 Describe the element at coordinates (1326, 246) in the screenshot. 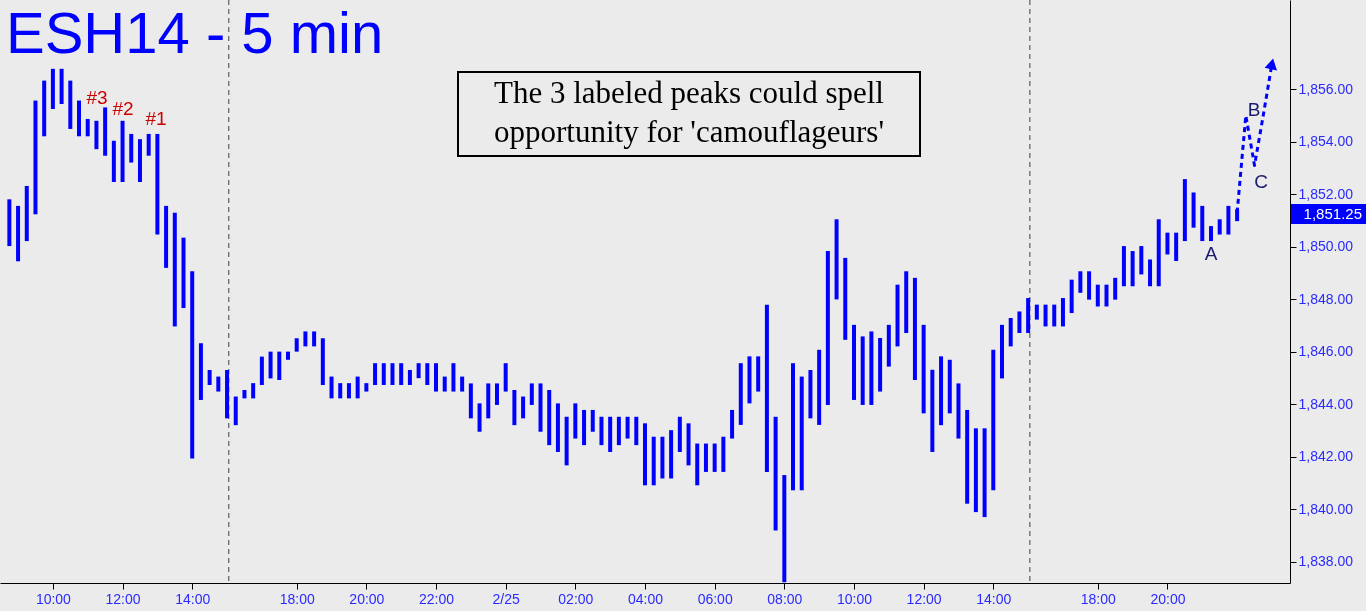

I see `y-tick-label: 1,850.00` at that location.